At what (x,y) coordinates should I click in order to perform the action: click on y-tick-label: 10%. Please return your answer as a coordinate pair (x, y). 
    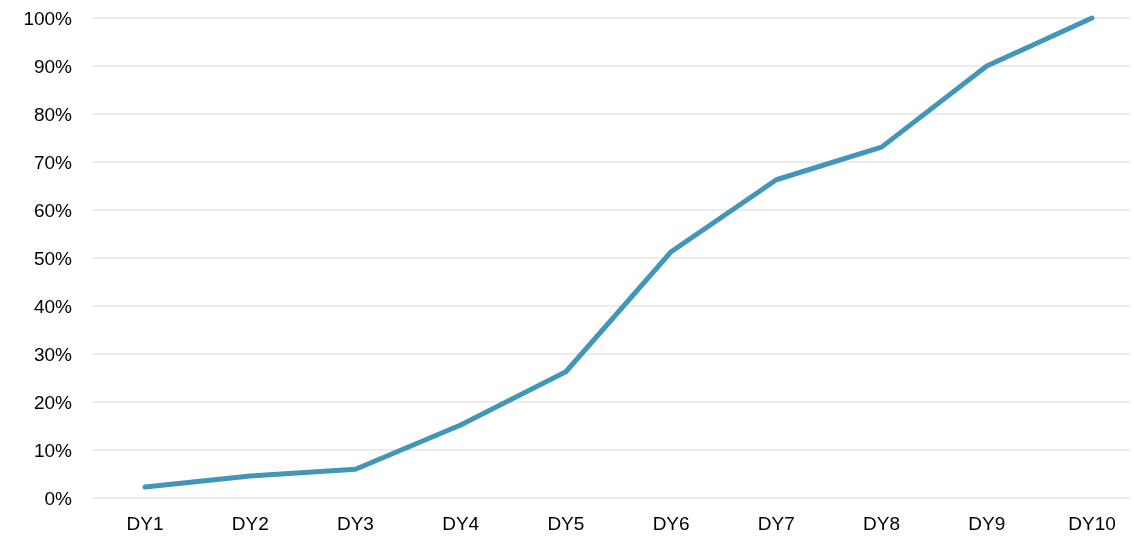
    Looking at the image, I should click on (53, 450).